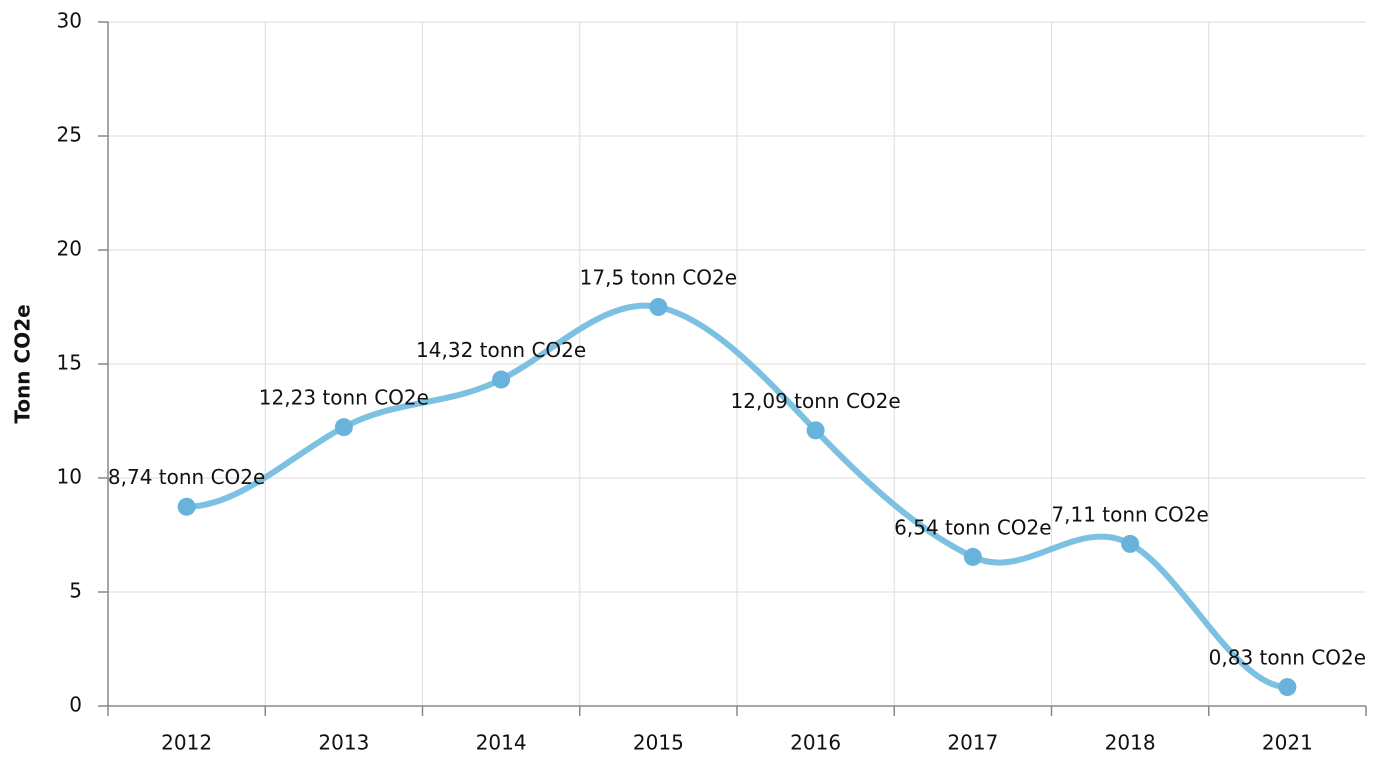  Describe the element at coordinates (658, 743) in the screenshot. I see `x-tick-label: 2015` at that location.